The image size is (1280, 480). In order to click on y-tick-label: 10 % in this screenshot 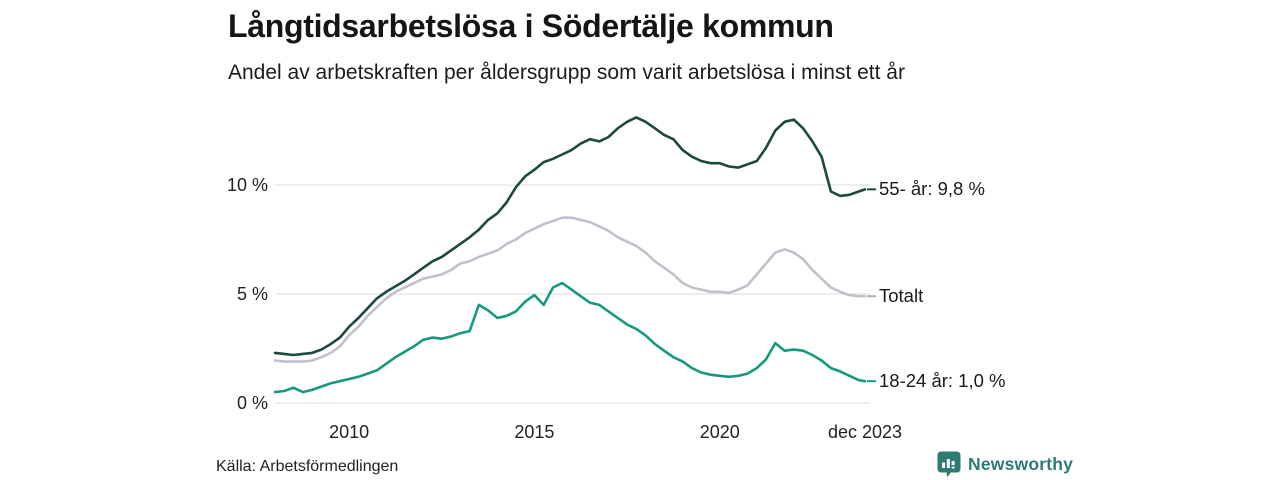, I will do `click(247, 185)`.